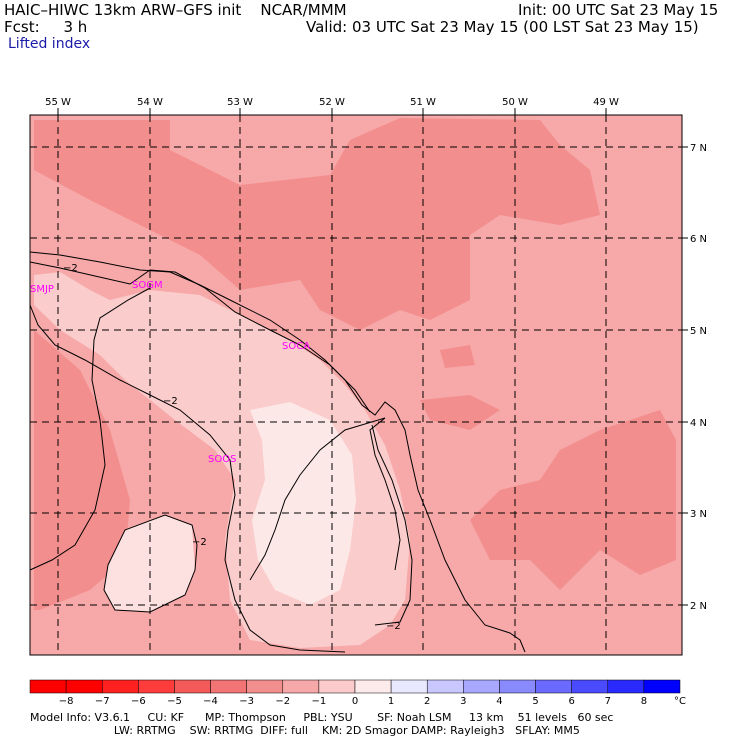 This screenshot has height=740, width=740. I want to click on lat-label-7n: 7 N, so click(698, 148).